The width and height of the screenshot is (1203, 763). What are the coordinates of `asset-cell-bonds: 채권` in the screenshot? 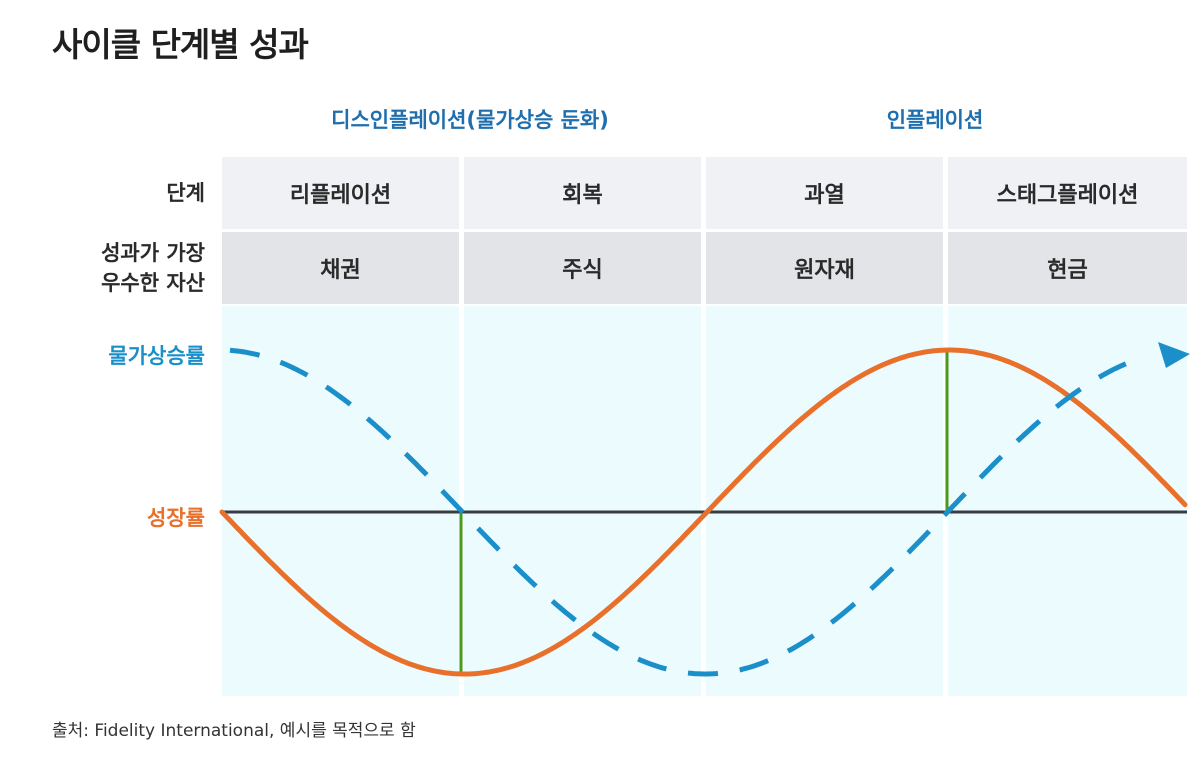 It's located at (340, 268).